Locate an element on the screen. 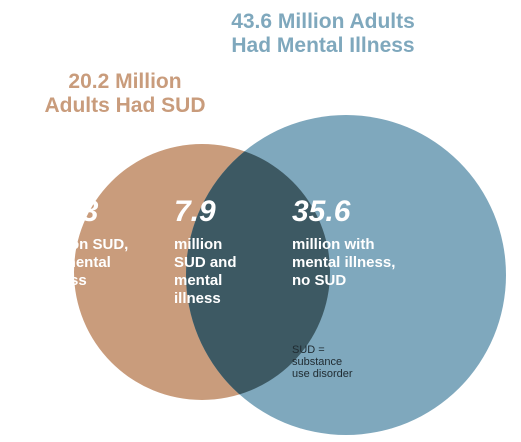 The height and width of the screenshot is (442, 521). sud-only-value: 12.3 is located at coordinates (69, 211).